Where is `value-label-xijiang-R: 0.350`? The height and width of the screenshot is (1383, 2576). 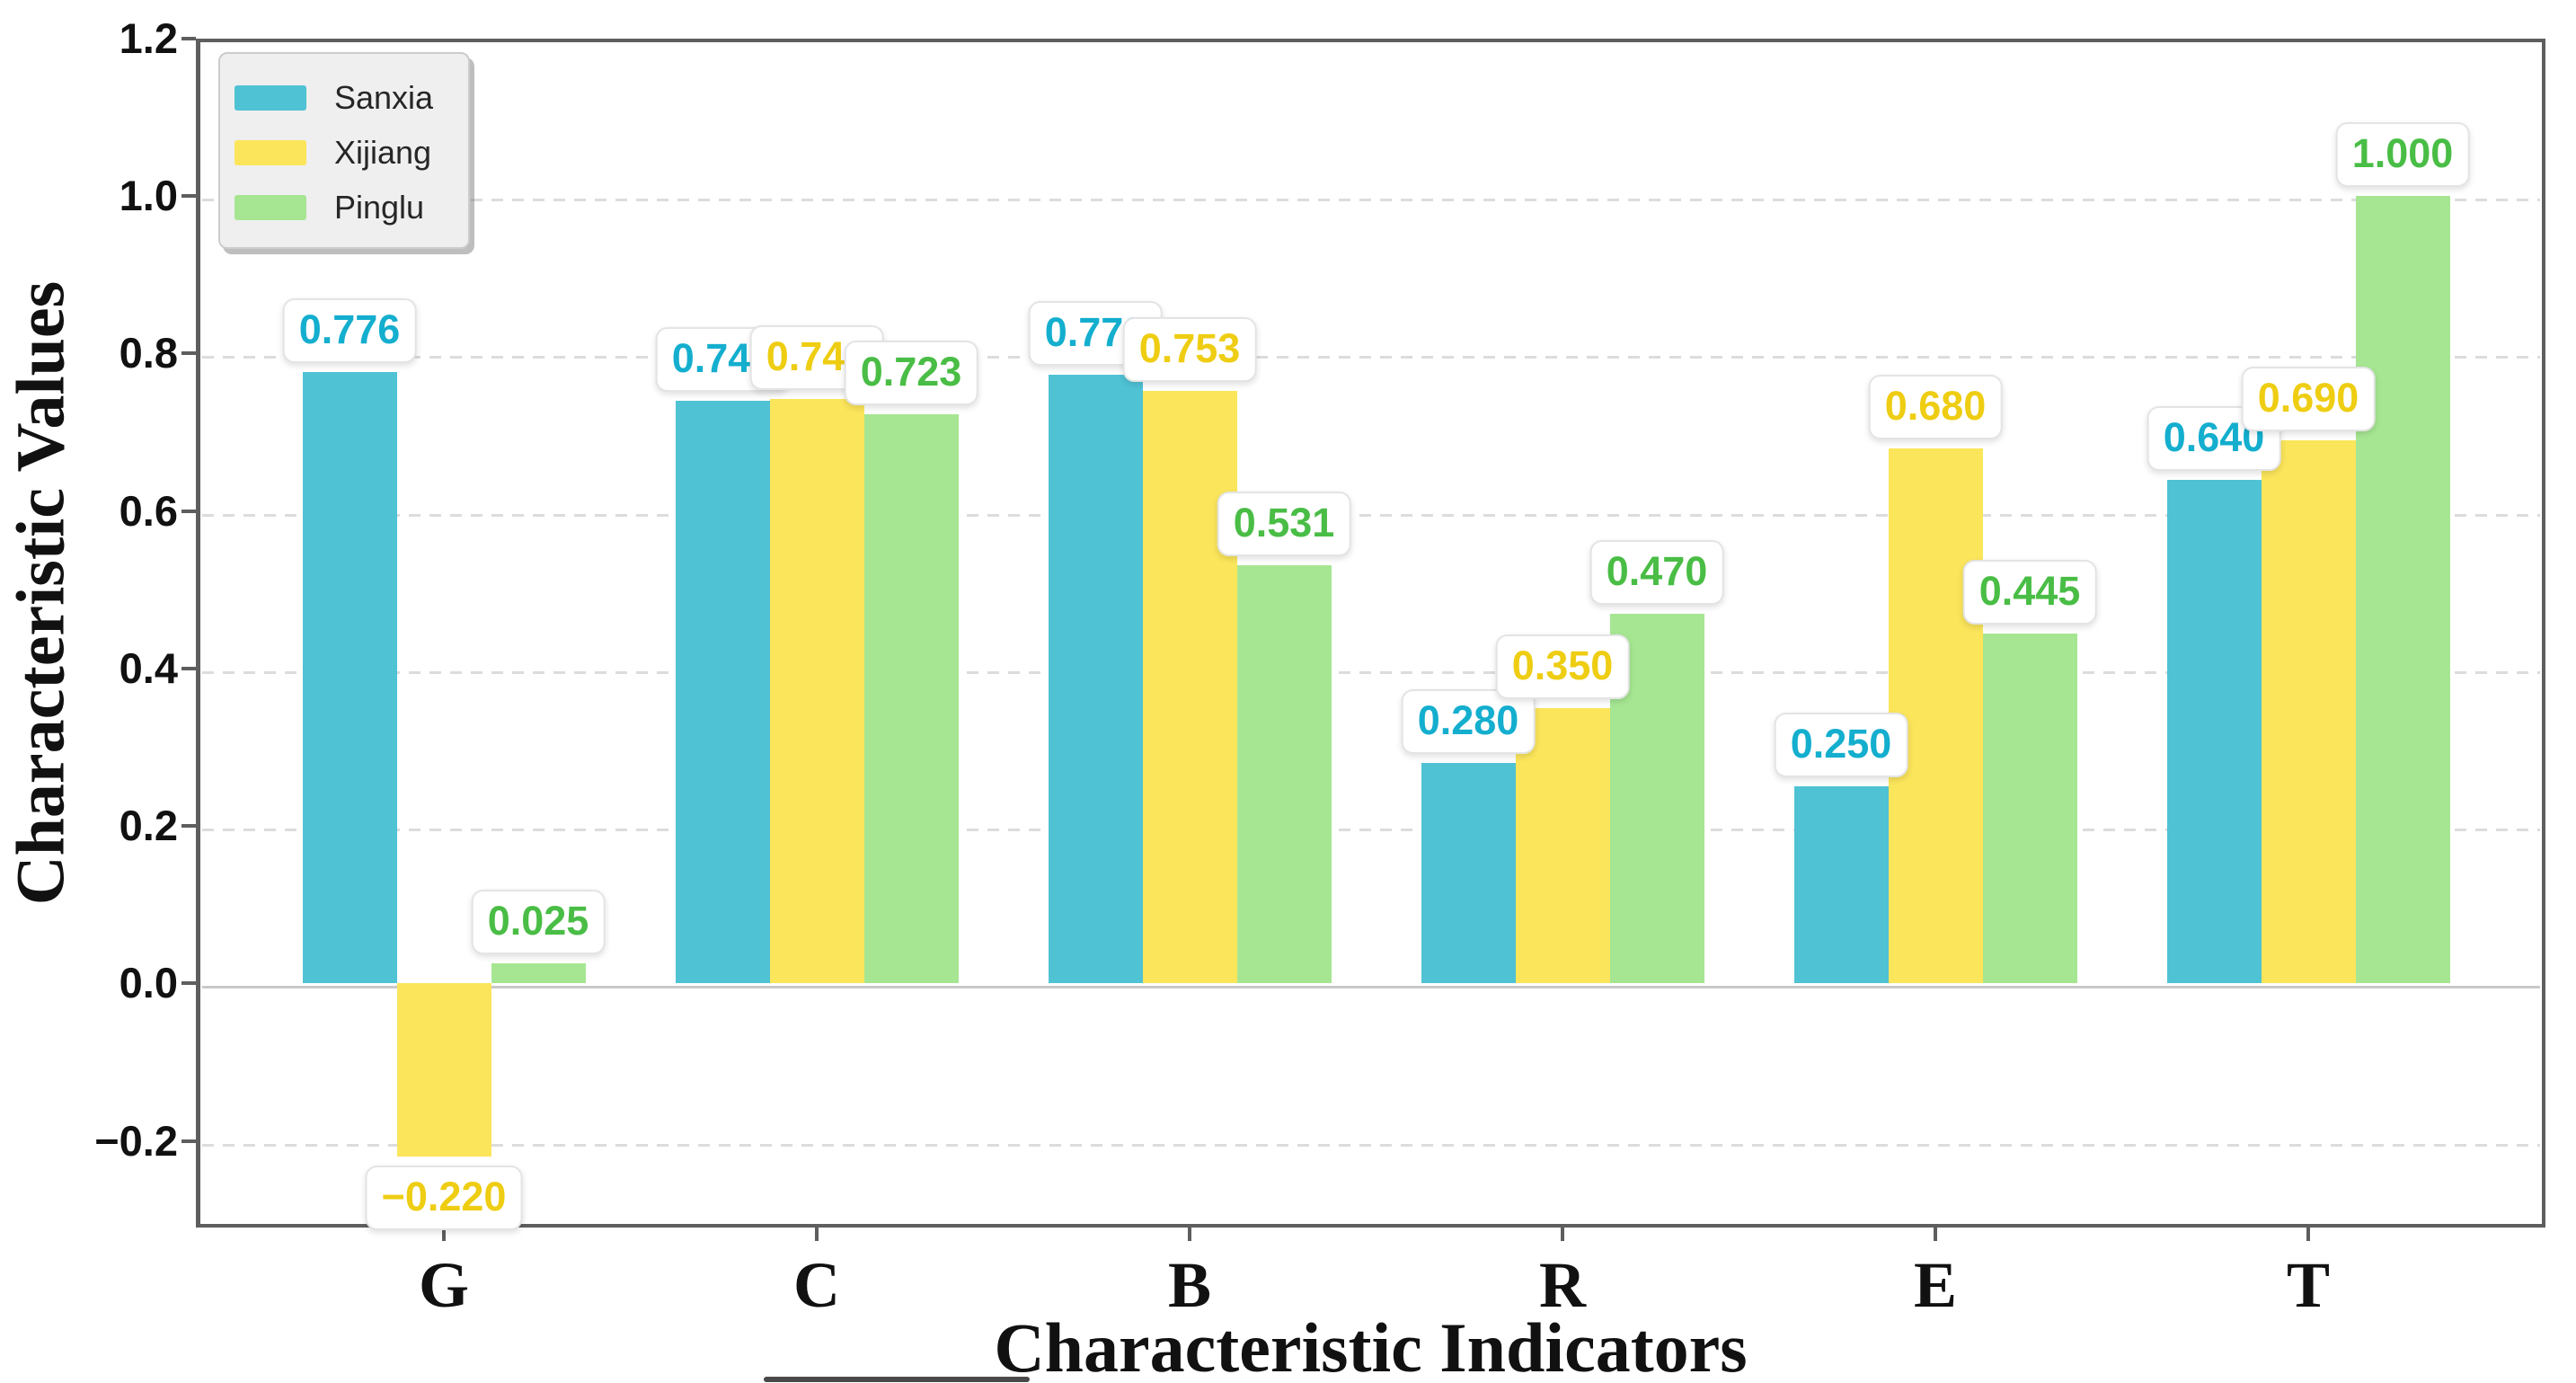 value-label-xijiang-R: 0.350 is located at coordinates (1562, 666).